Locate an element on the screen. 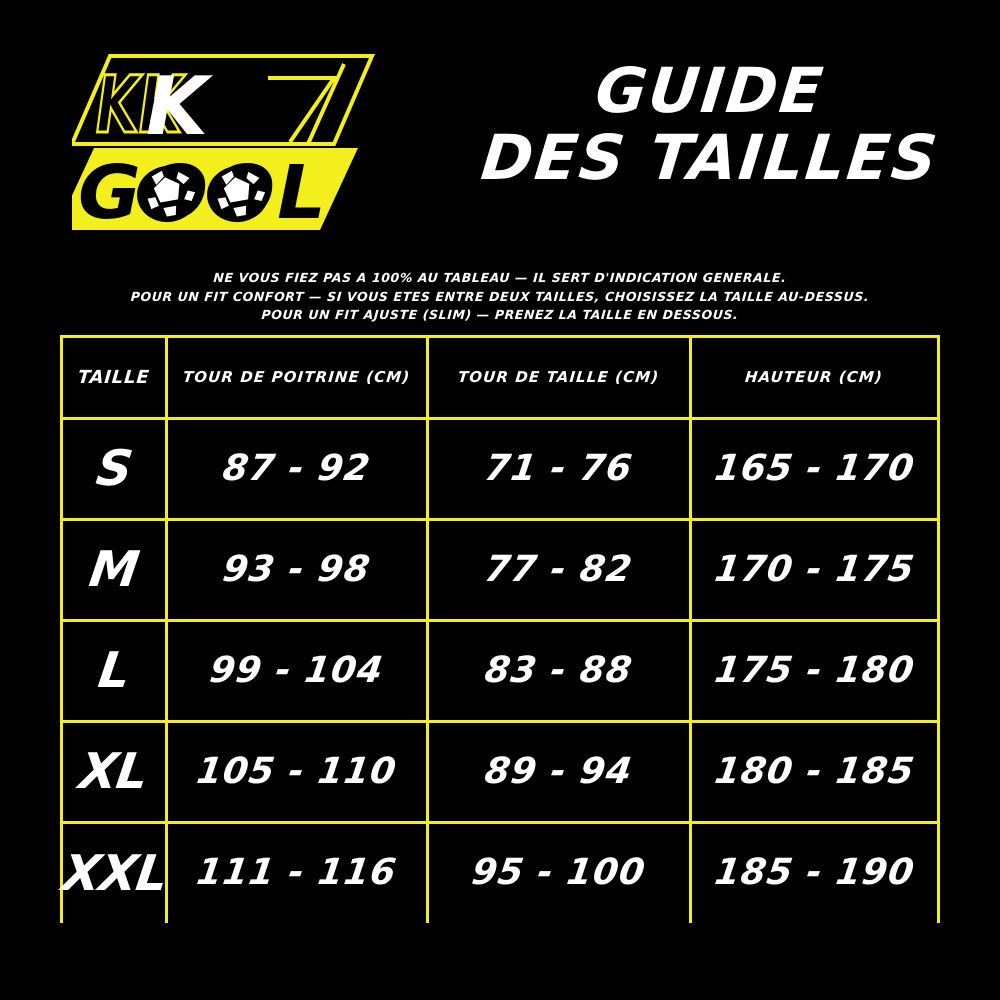 The width and height of the screenshot is (1000, 1000). height-value: 170 - 175 is located at coordinates (814, 569).